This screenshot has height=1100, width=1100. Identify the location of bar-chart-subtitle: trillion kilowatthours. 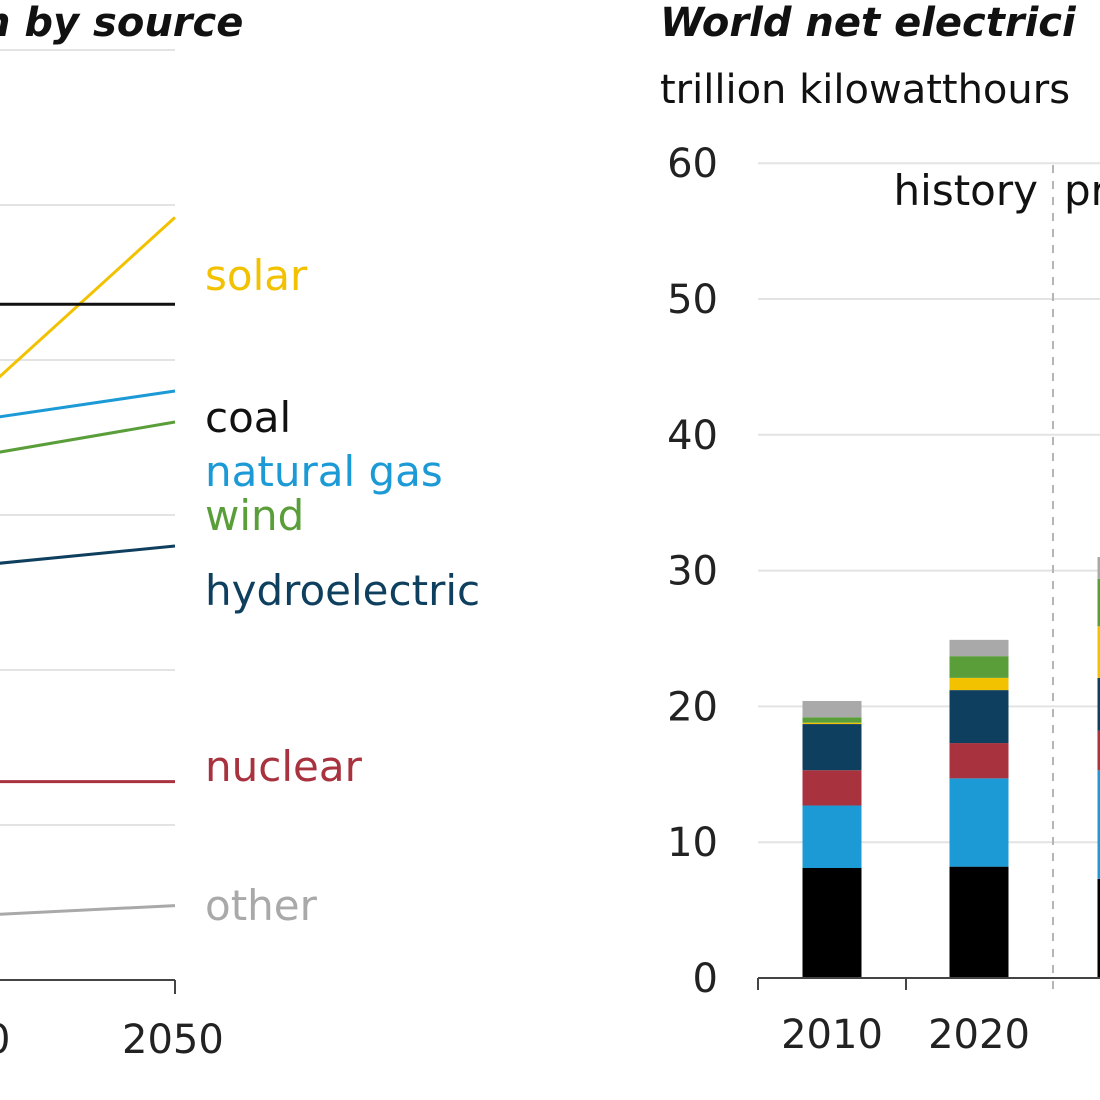
(865, 90).